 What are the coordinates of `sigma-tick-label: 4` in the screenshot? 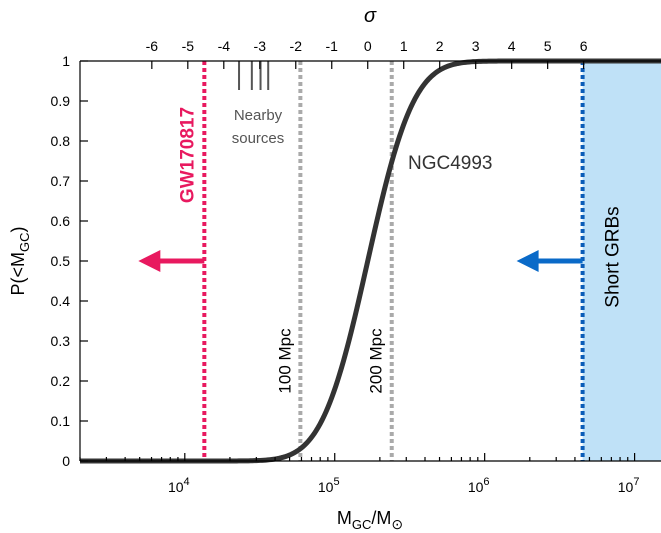 It's located at (512, 46).